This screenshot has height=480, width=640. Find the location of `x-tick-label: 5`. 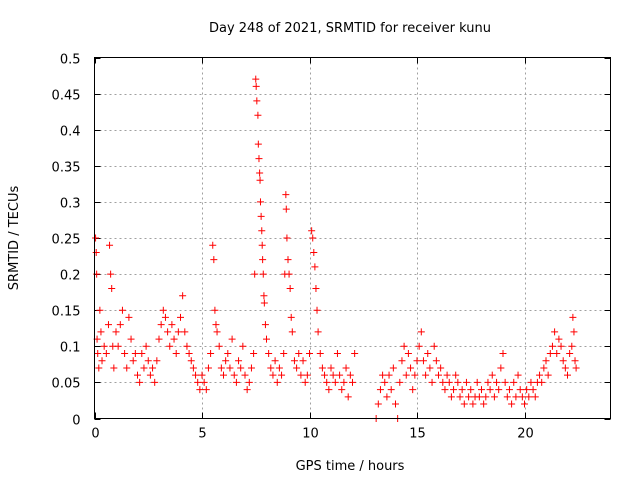

x-tick-label: 5 is located at coordinates (202, 434).